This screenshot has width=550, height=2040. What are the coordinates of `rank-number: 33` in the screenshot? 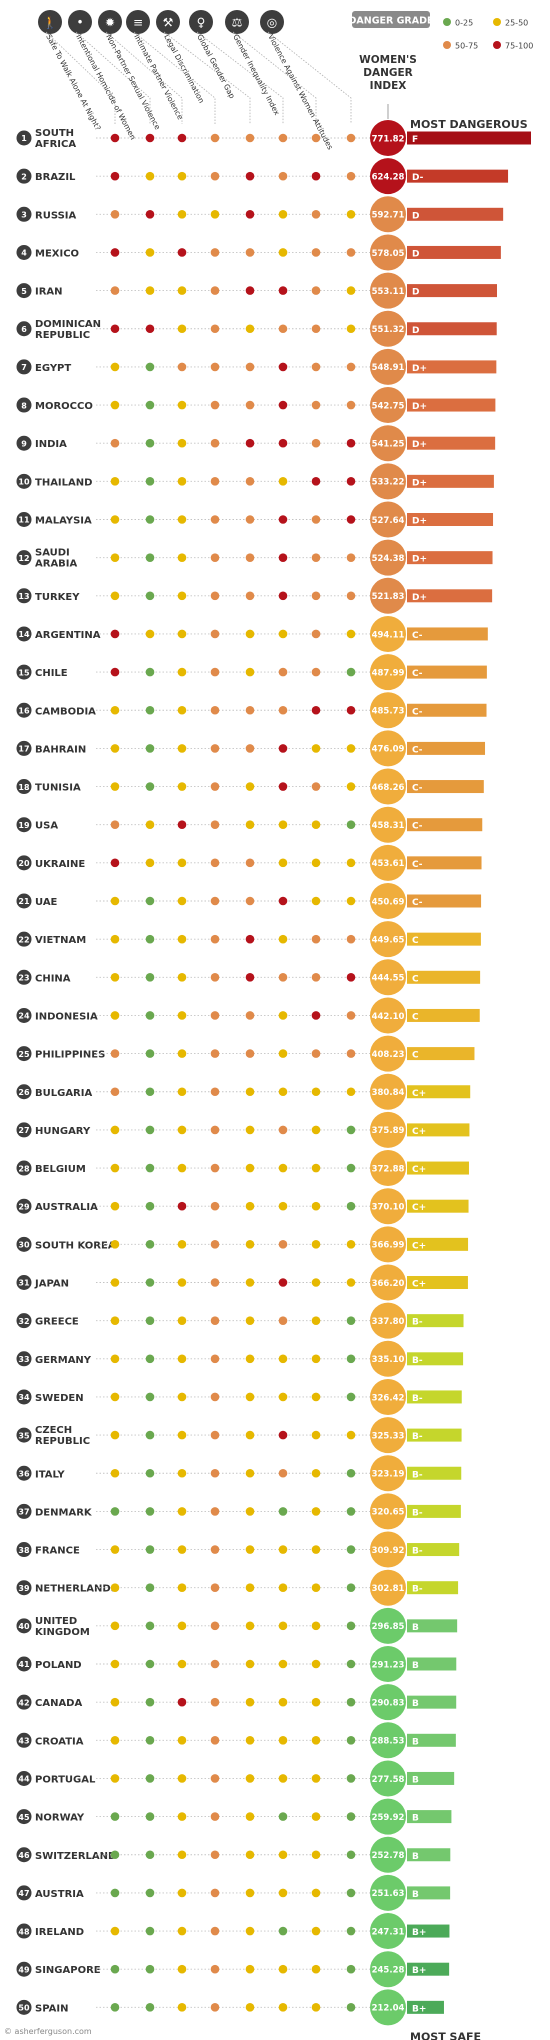 It's located at (23, 1359).